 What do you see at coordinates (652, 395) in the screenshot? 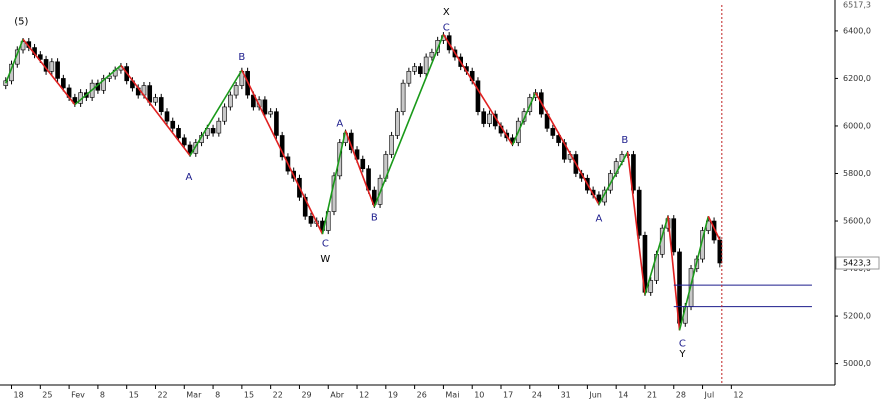
I see `x-tick-label: 21` at bounding box center [652, 395].